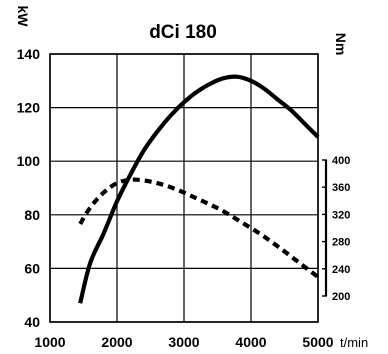 The image size is (388, 354). I want to click on chart-title: dCi 180, so click(183, 32).